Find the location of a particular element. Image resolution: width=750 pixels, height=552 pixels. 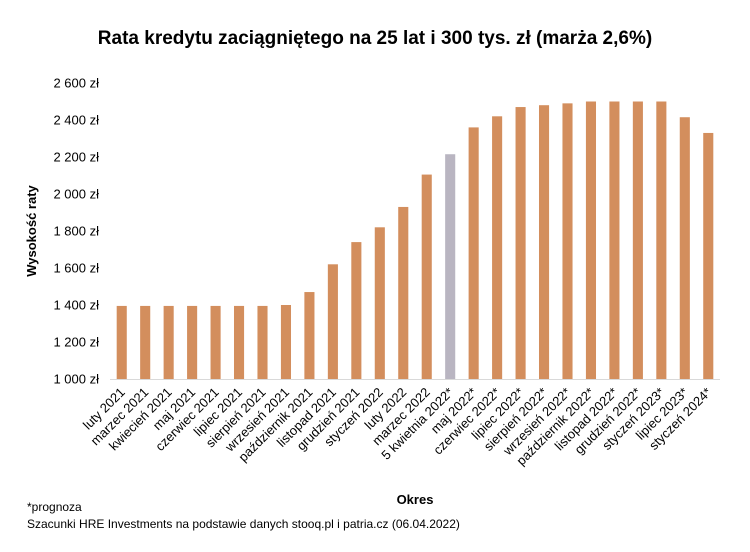

x-axis-title: Okres is located at coordinates (415, 499).